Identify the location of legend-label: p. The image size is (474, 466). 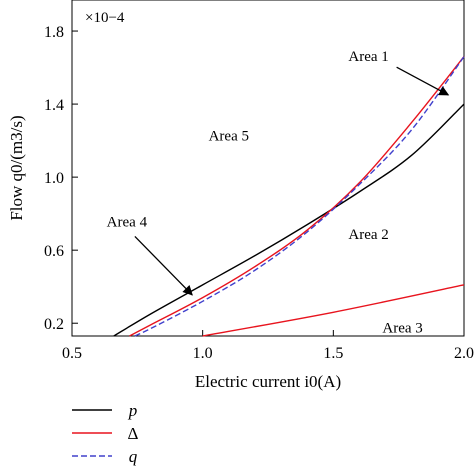
(133, 410).